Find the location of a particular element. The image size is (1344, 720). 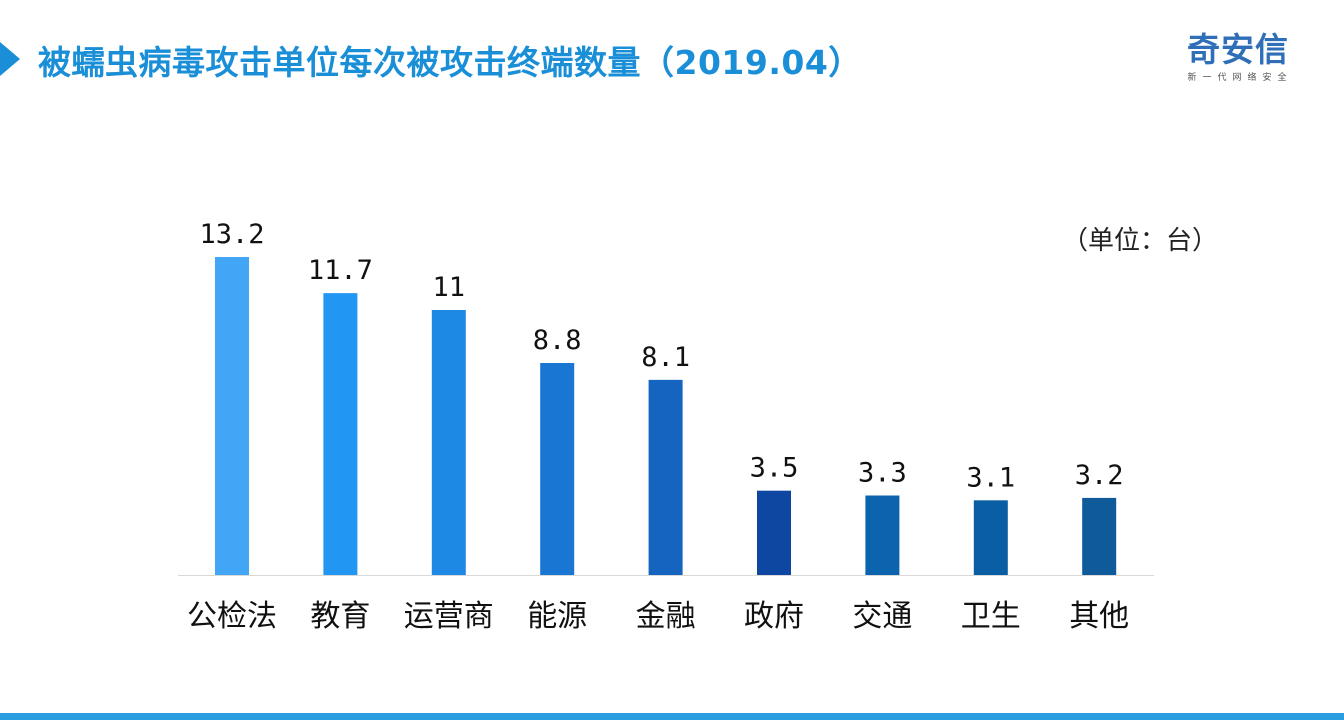

category-label-2: 运营商 is located at coordinates (449, 616).